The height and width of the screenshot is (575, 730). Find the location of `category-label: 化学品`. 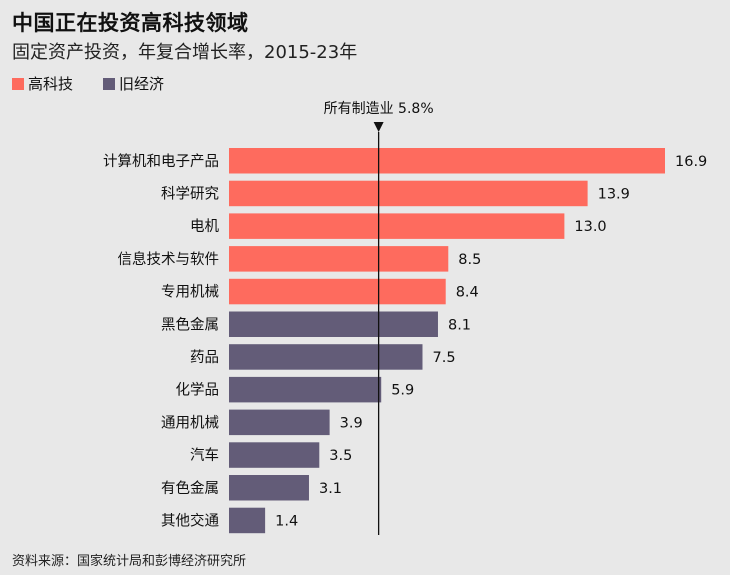

category-label: 化学品 is located at coordinates (198, 390).